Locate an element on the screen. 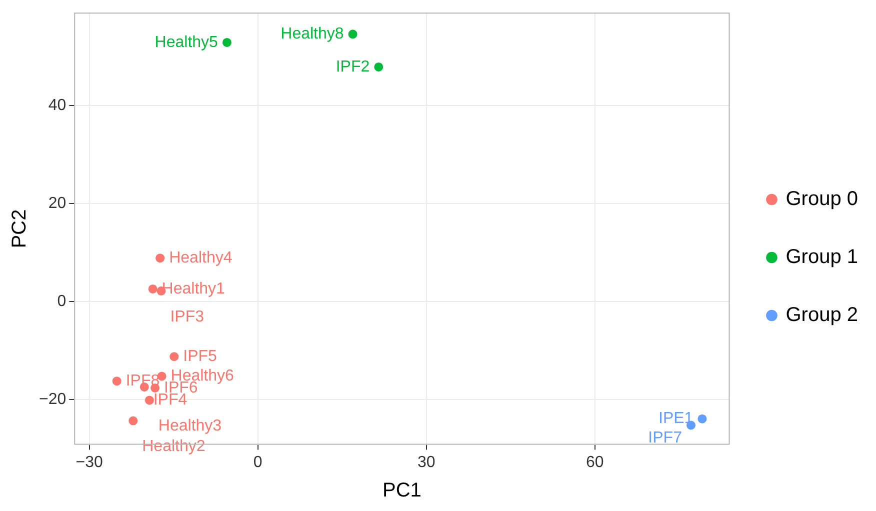 The width and height of the screenshot is (876, 511). x-tick-label: 0 is located at coordinates (257, 462).